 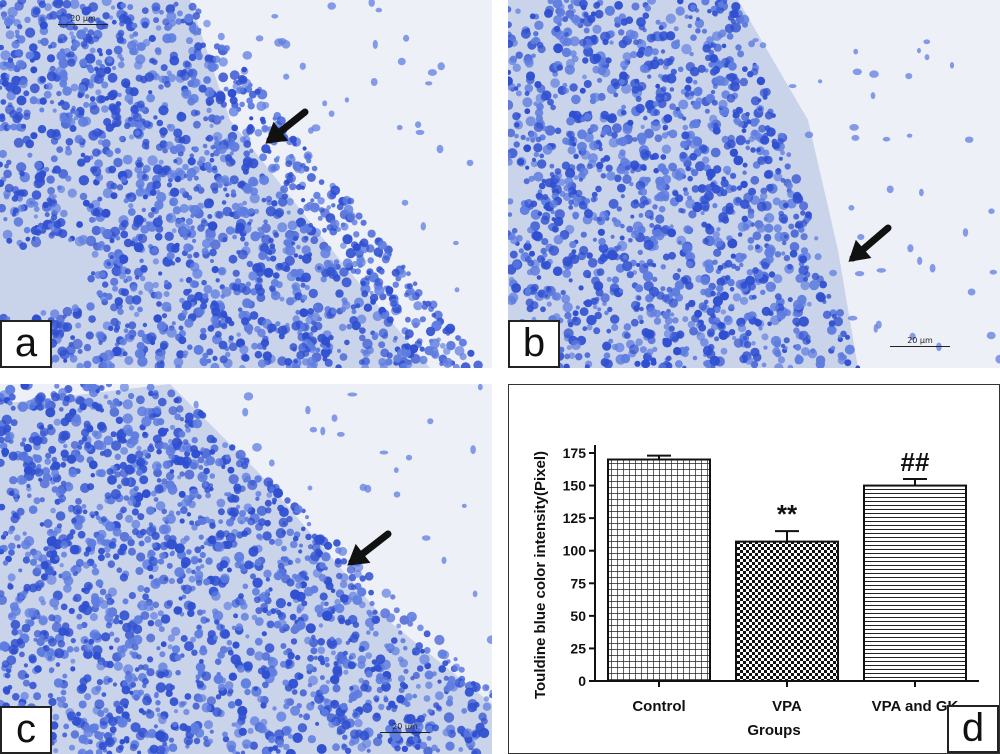 I want to click on scale-bar-label-a: 20 µm, so click(x=83, y=18).